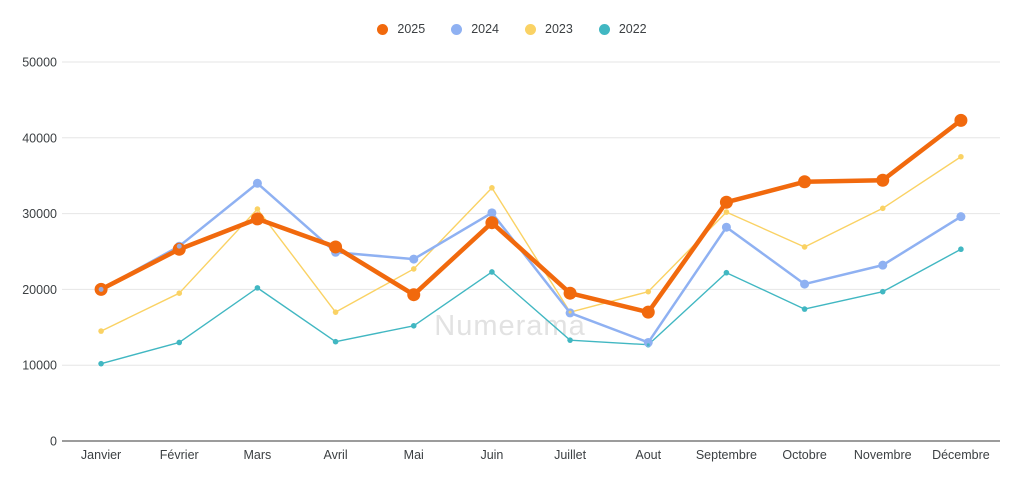 Image resolution: width=1024 pixels, height=487 pixels. I want to click on x-axis-tick-label: Janvier, so click(101, 455).